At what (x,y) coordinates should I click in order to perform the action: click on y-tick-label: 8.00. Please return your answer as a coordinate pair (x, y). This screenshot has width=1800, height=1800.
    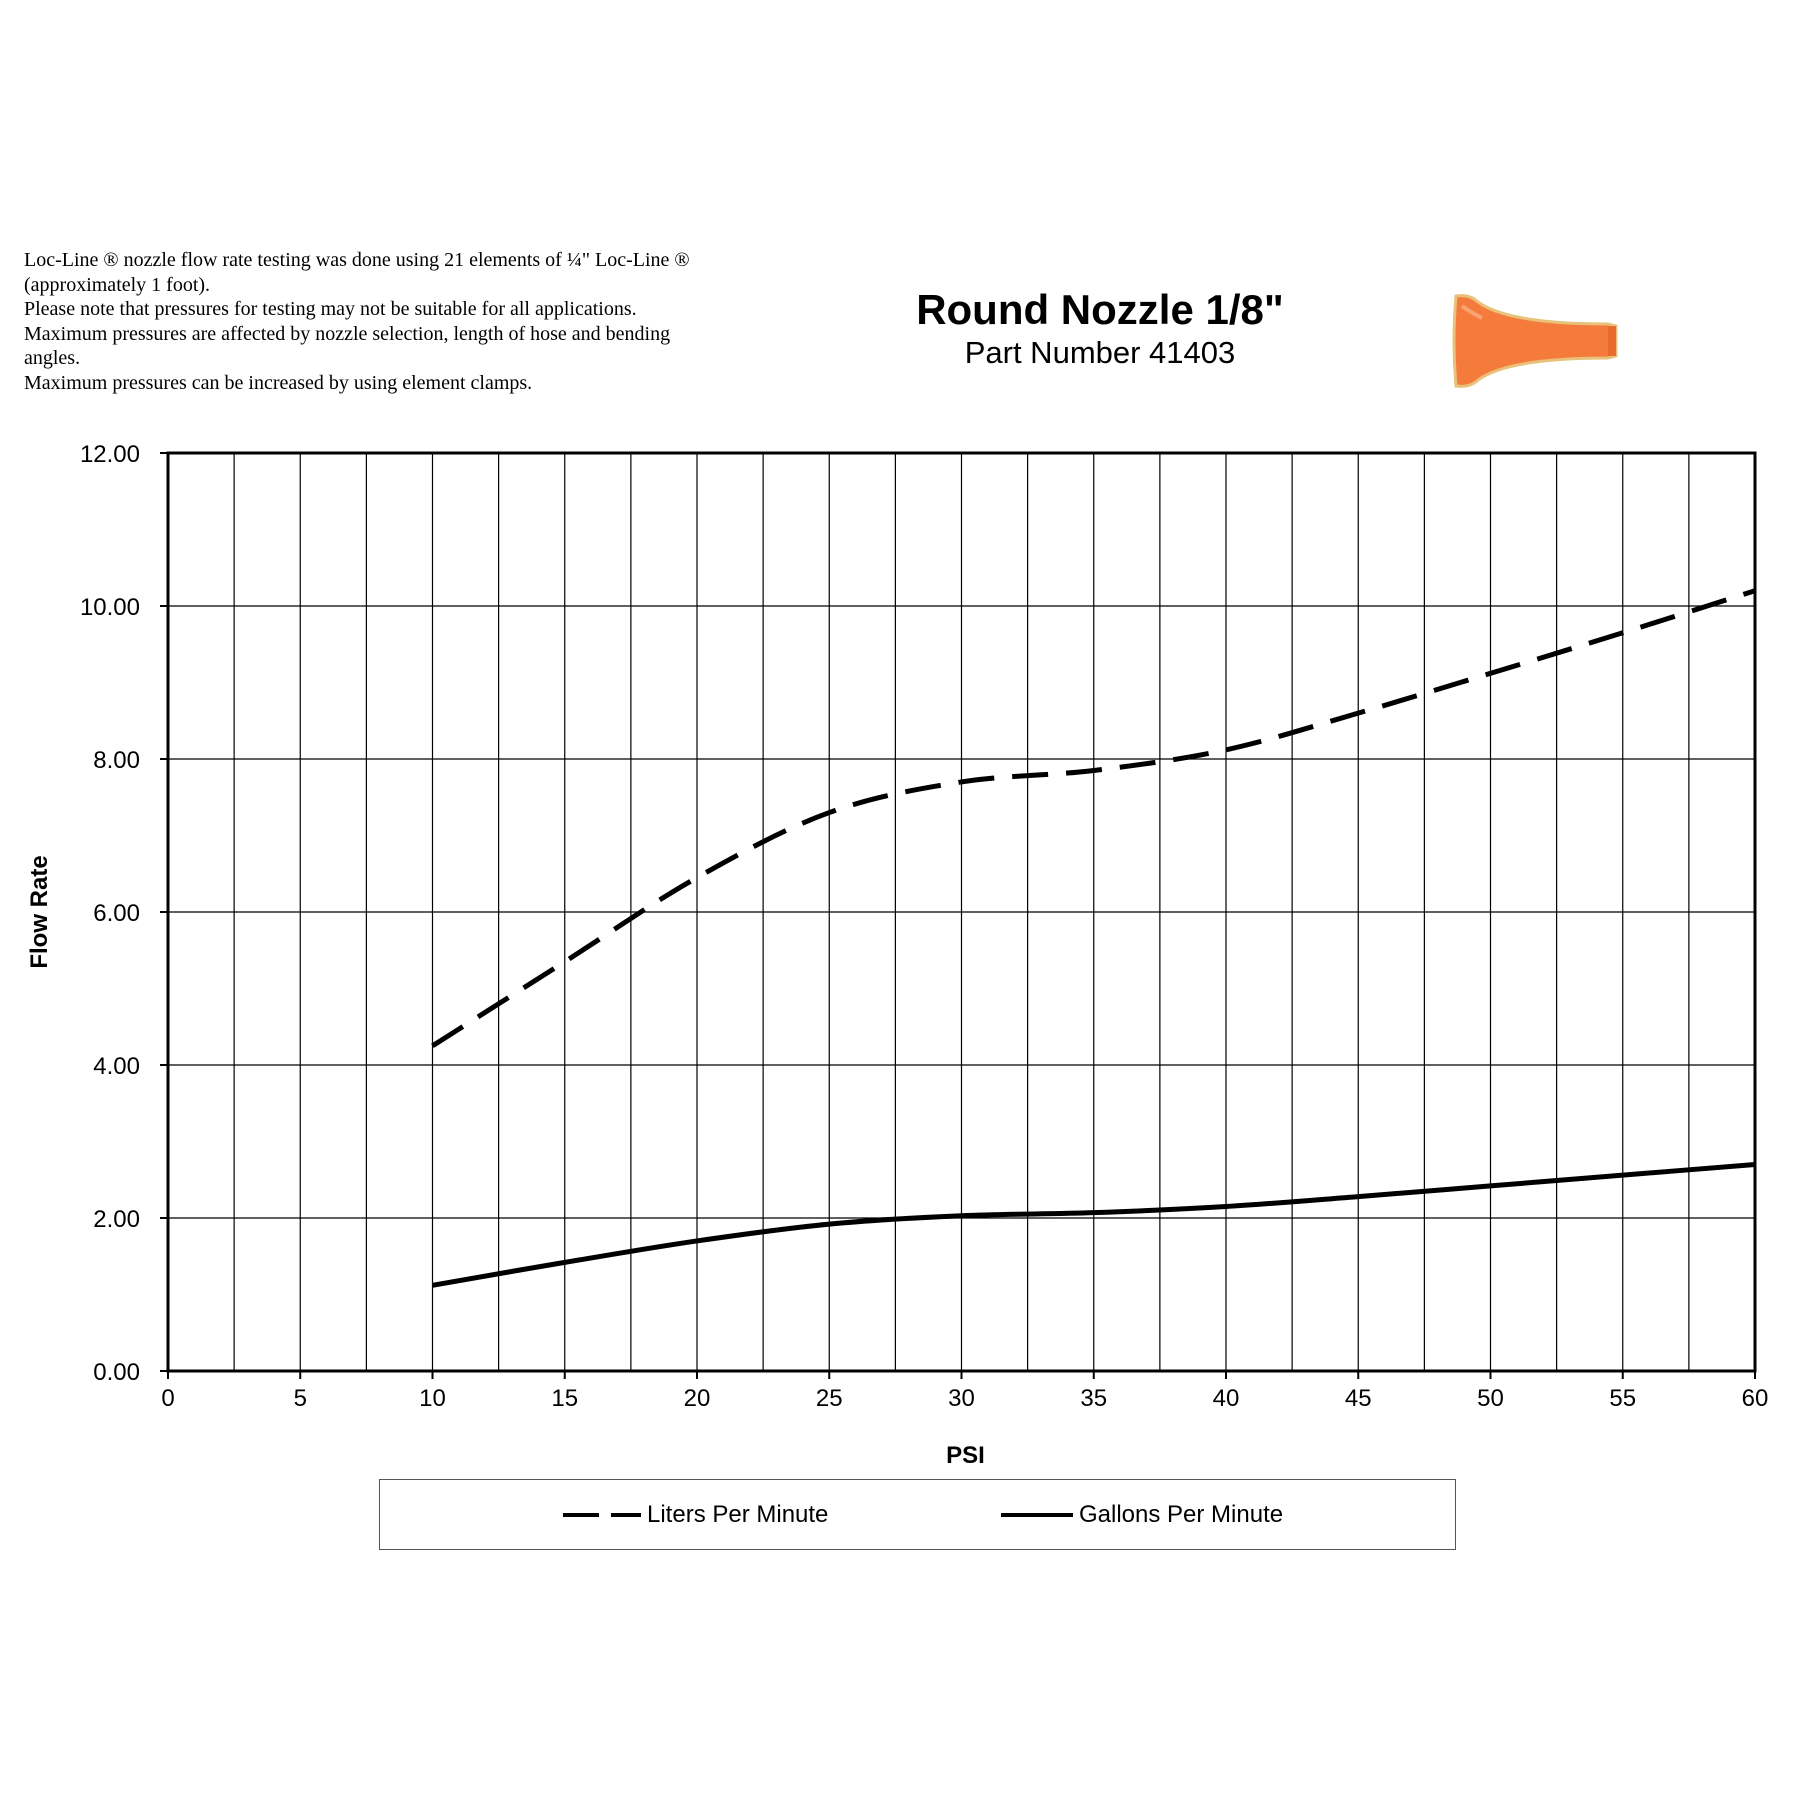
    Looking at the image, I should click on (116, 760).